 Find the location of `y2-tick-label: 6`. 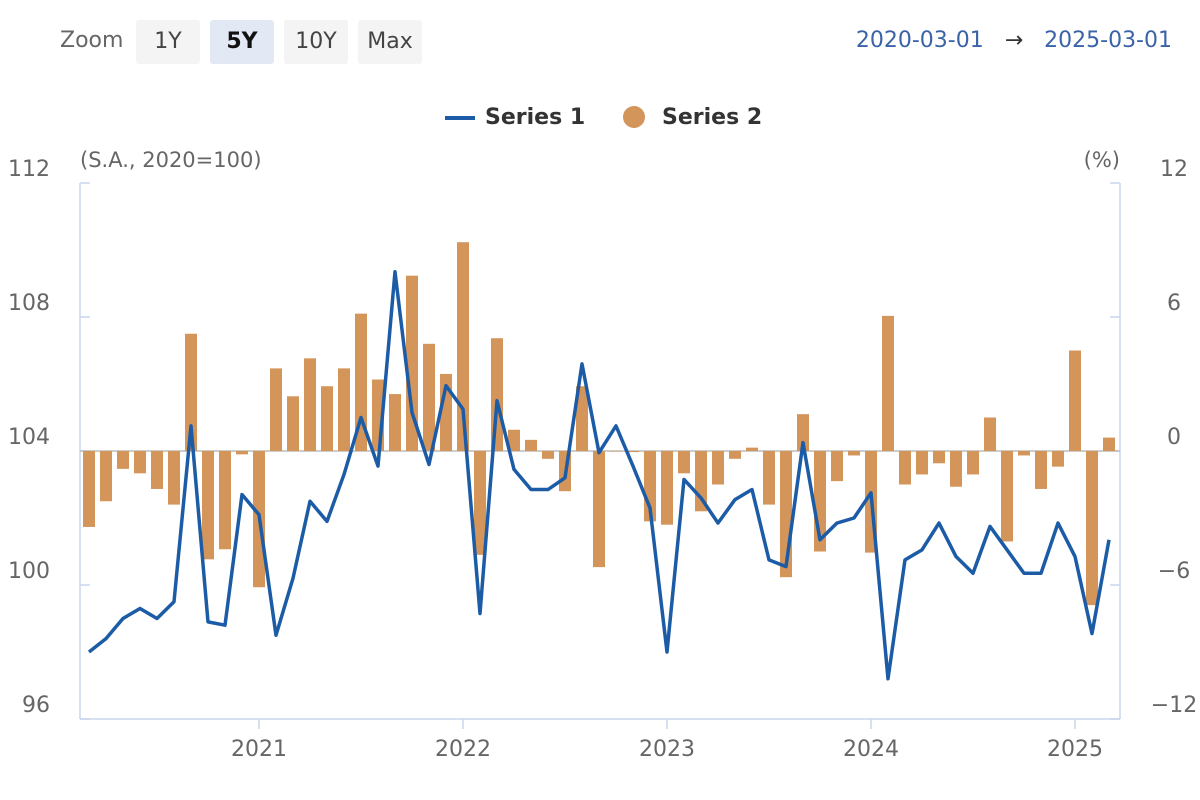

y2-tick-label: 6 is located at coordinates (1174, 303).